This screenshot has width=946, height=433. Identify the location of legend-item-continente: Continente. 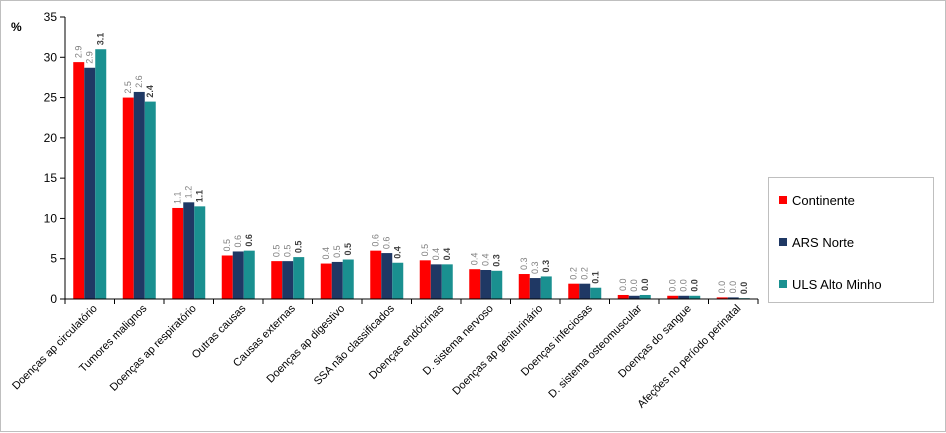
(817, 200).